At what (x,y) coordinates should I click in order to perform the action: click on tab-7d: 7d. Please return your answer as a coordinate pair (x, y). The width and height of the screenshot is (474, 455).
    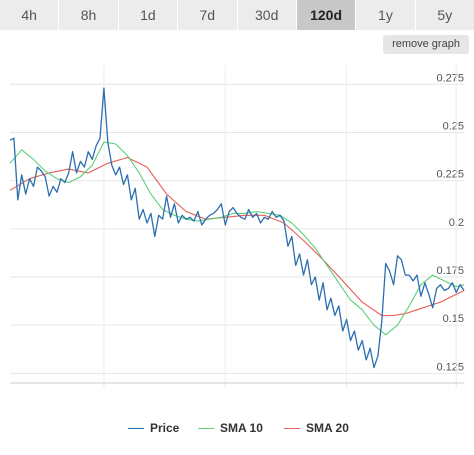
    Looking at the image, I should click on (208, 15).